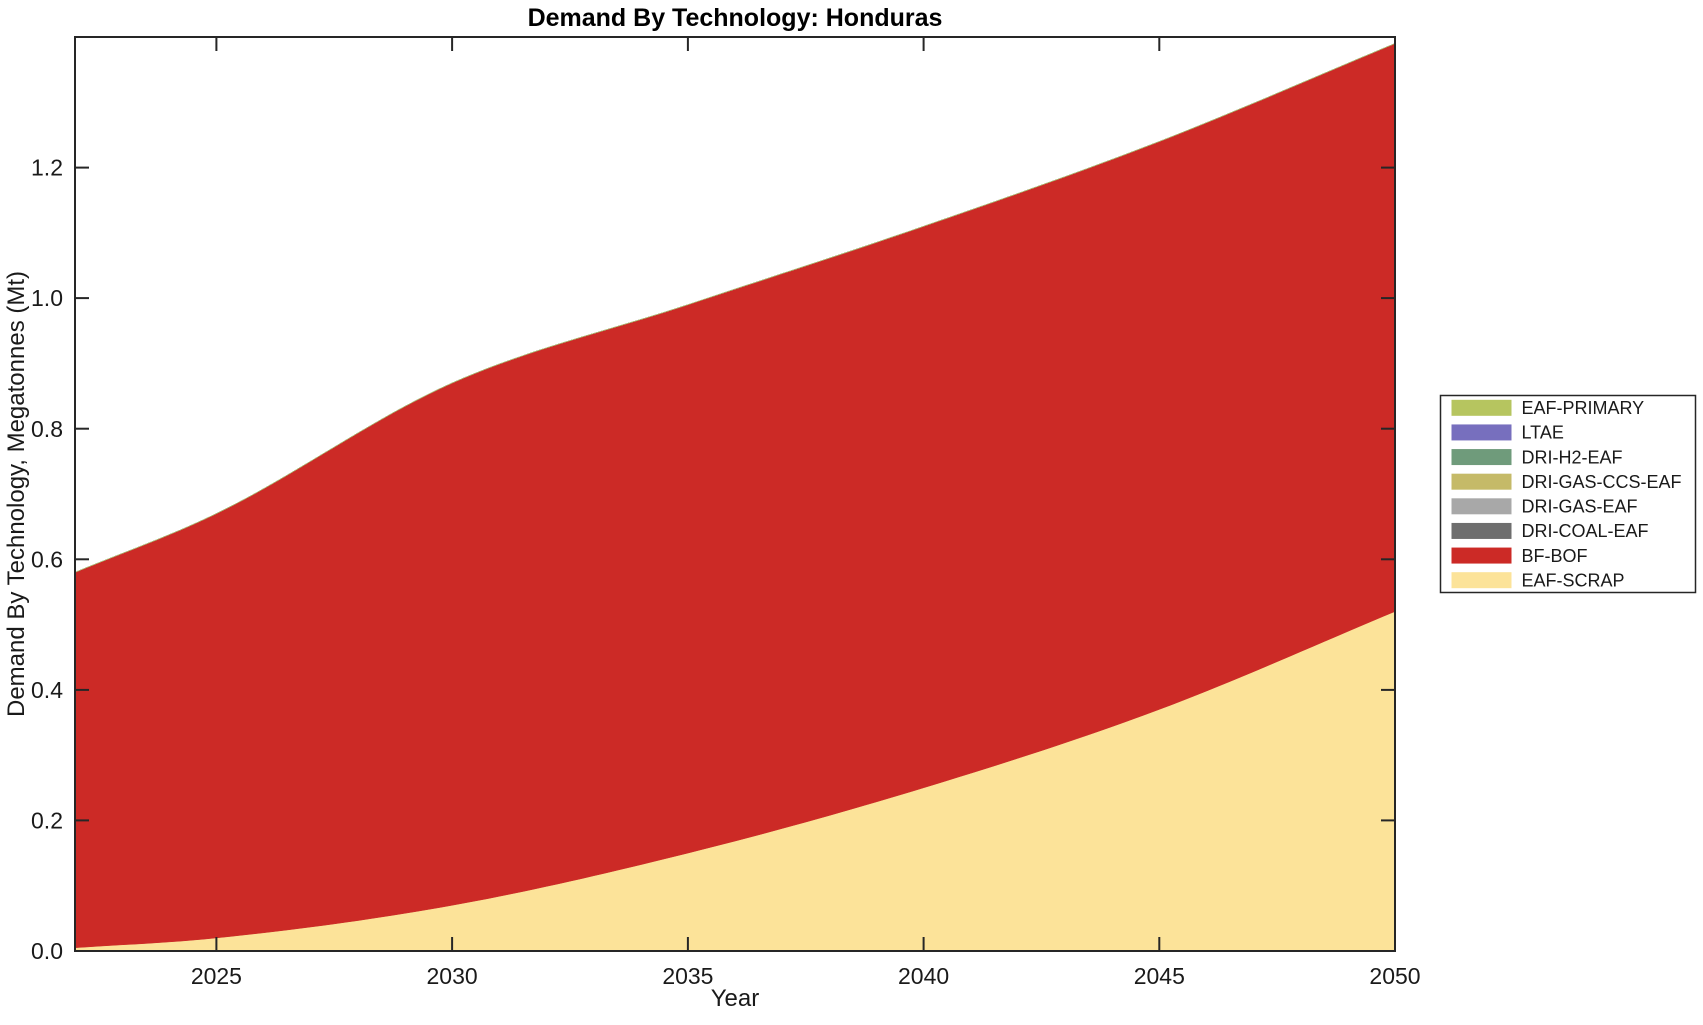 The image size is (1703, 1025). What do you see at coordinates (47, 820) in the screenshot?
I see `y-tick-label: 0.2` at bounding box center [47, 820].